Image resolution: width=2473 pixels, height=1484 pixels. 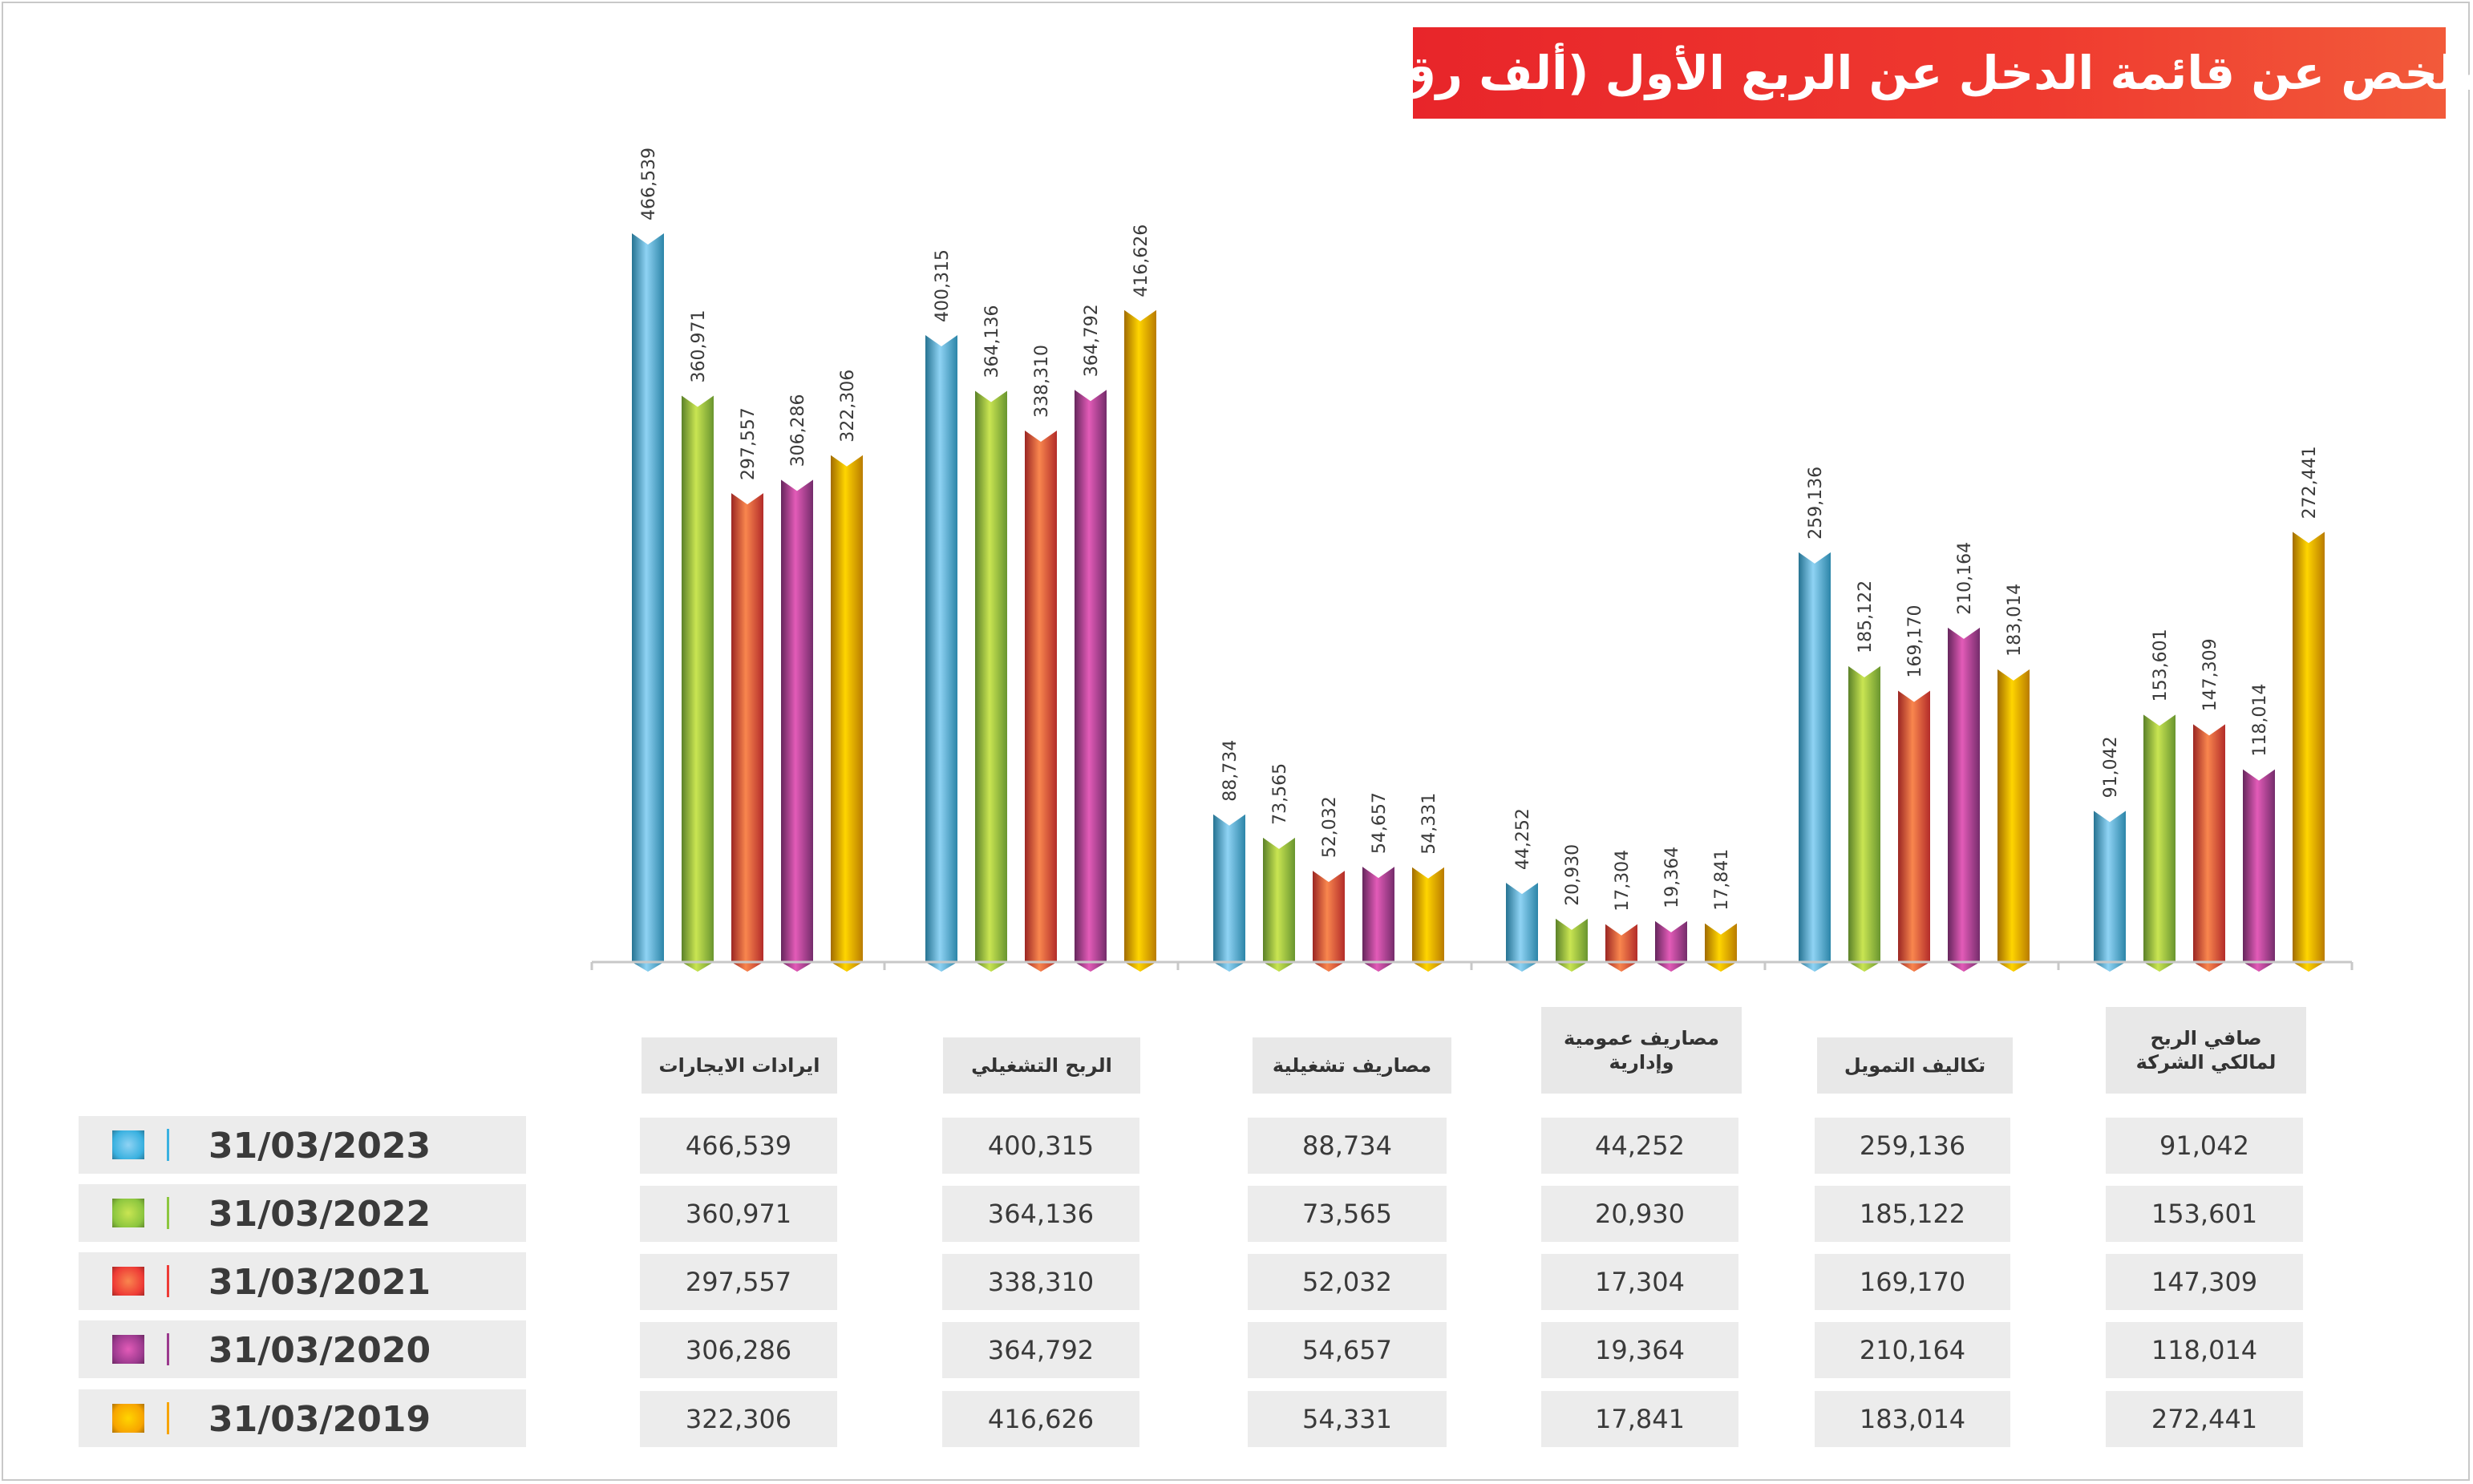 What do you see at coordinates (1912, 1146) in the screenshot?
I see `table-cell: 259,136` at bounding box center [1912, 1146].